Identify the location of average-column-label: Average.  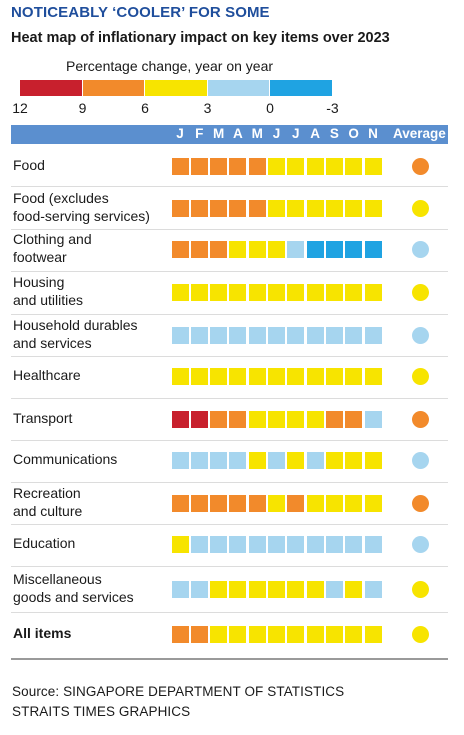
(419, 133).